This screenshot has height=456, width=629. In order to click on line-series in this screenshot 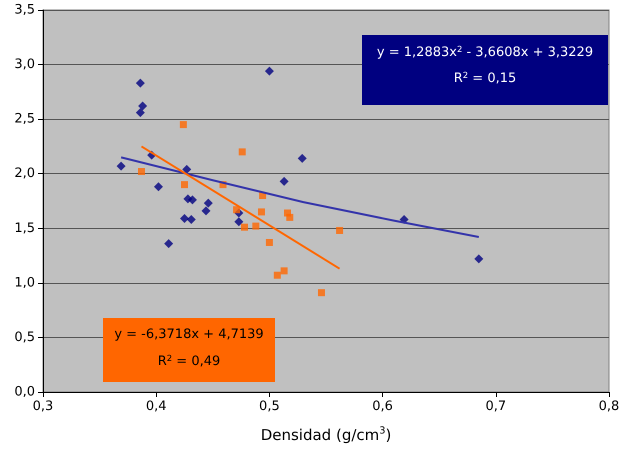, I will do `click(300, 197)`.